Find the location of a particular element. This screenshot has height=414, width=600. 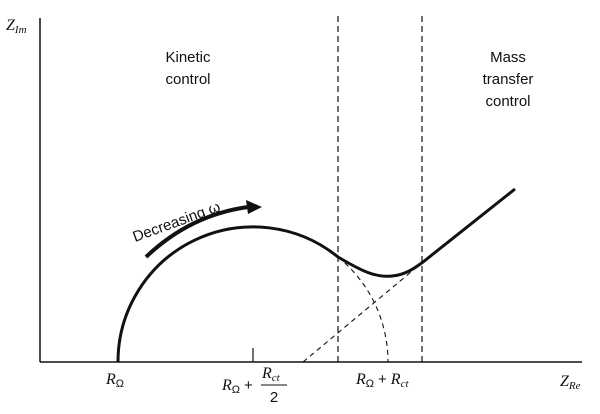

x-mark-label: RΩ is located at coordinates (114, 380).